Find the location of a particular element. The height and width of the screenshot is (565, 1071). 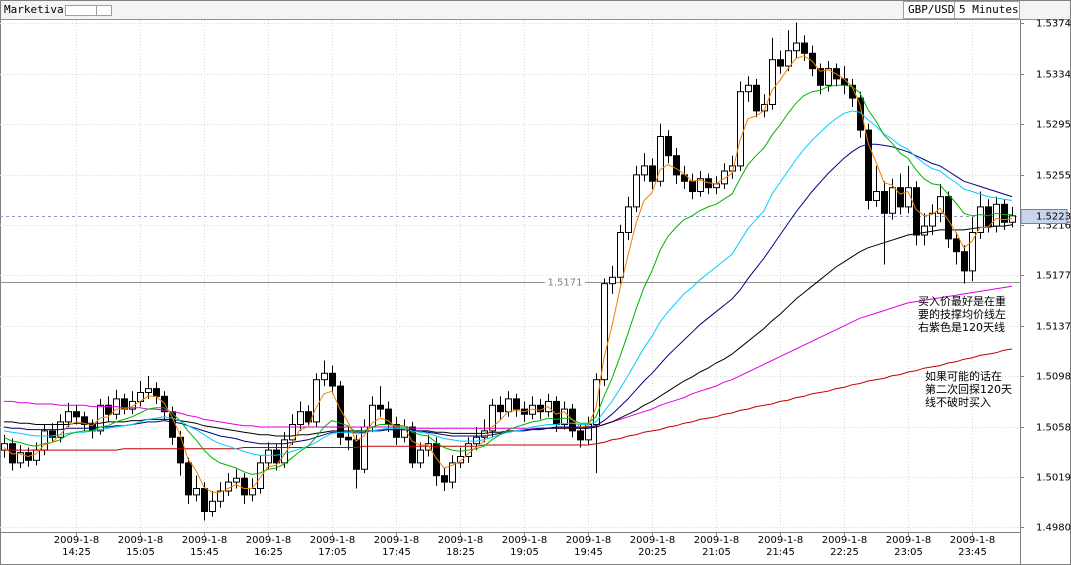

x-tick-label: 2009-1-8 19:05 is located at coordinates (524, 546).